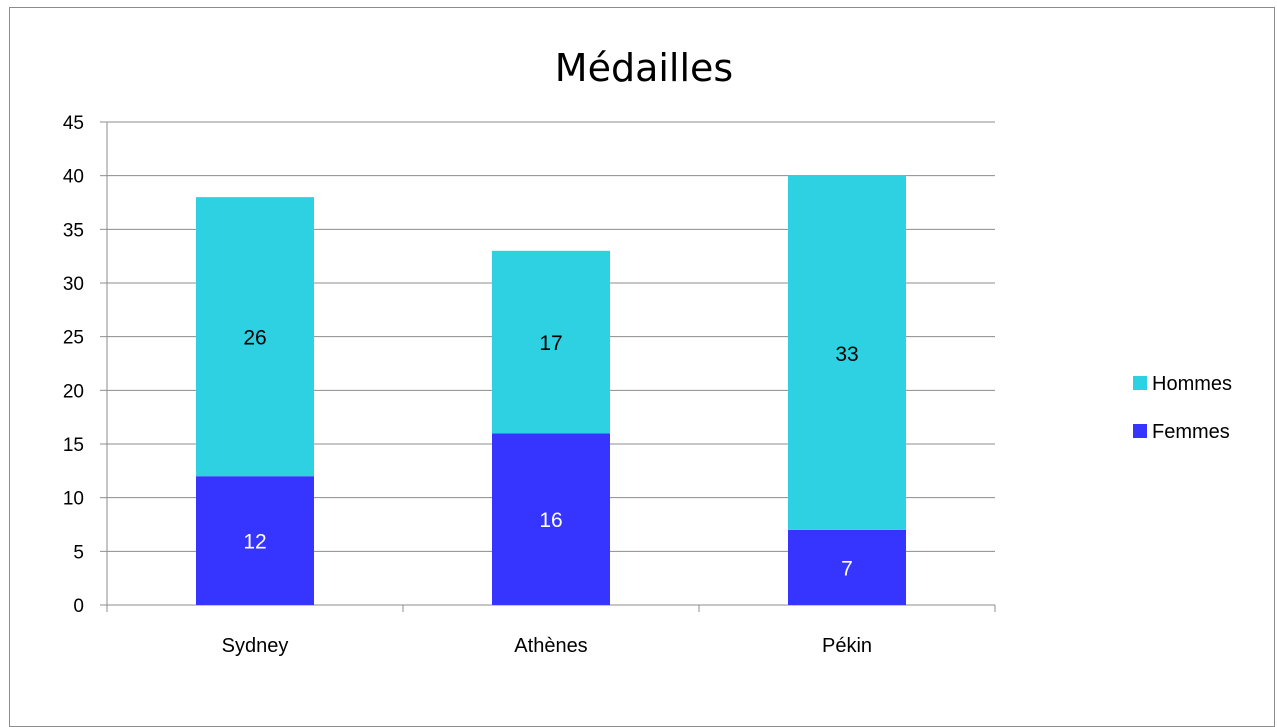 Image resolution: width=1277 pixels, height=727 pixels. What do you see at coordinates (78, 552) in the screenshot?
I see `y-tick-label: 5` at bounding box center [78, 552].